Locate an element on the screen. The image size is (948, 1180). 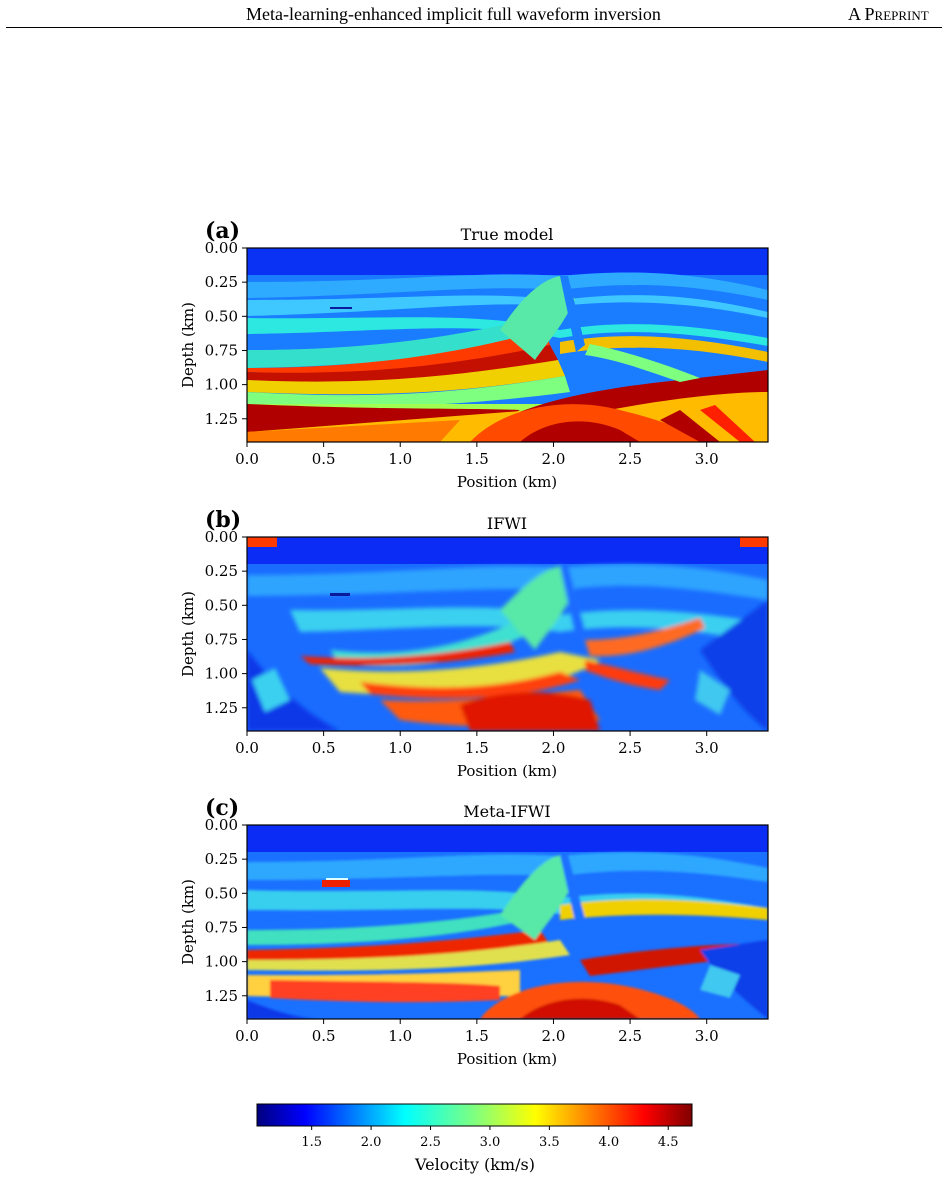
x-axis-c: 0.0 0.5 1.0 1.5 2.0 2.5 3.0 is located at coordinates (477, 1032).